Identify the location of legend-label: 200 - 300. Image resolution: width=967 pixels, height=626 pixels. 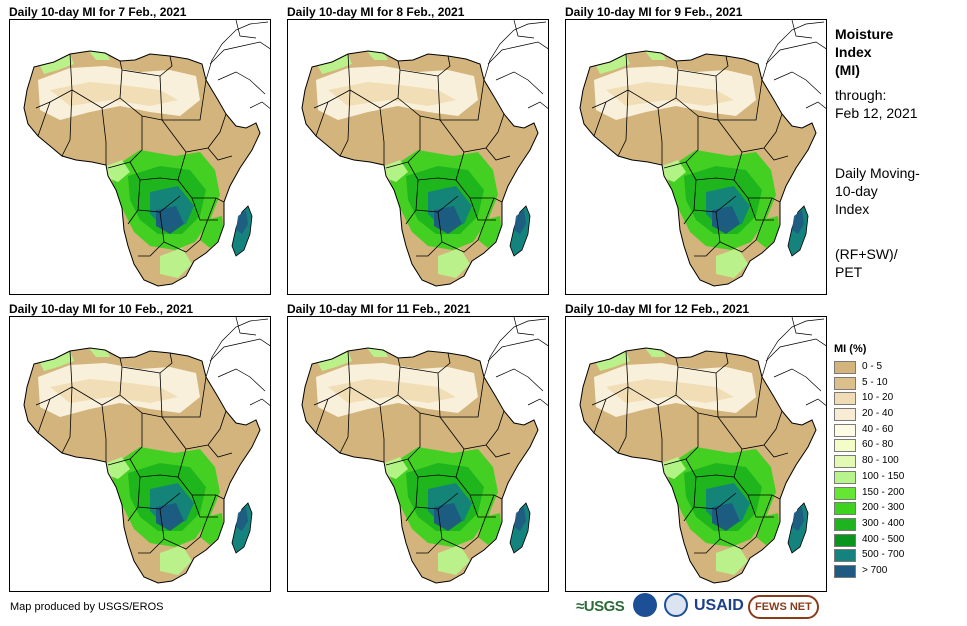
(883, 508).